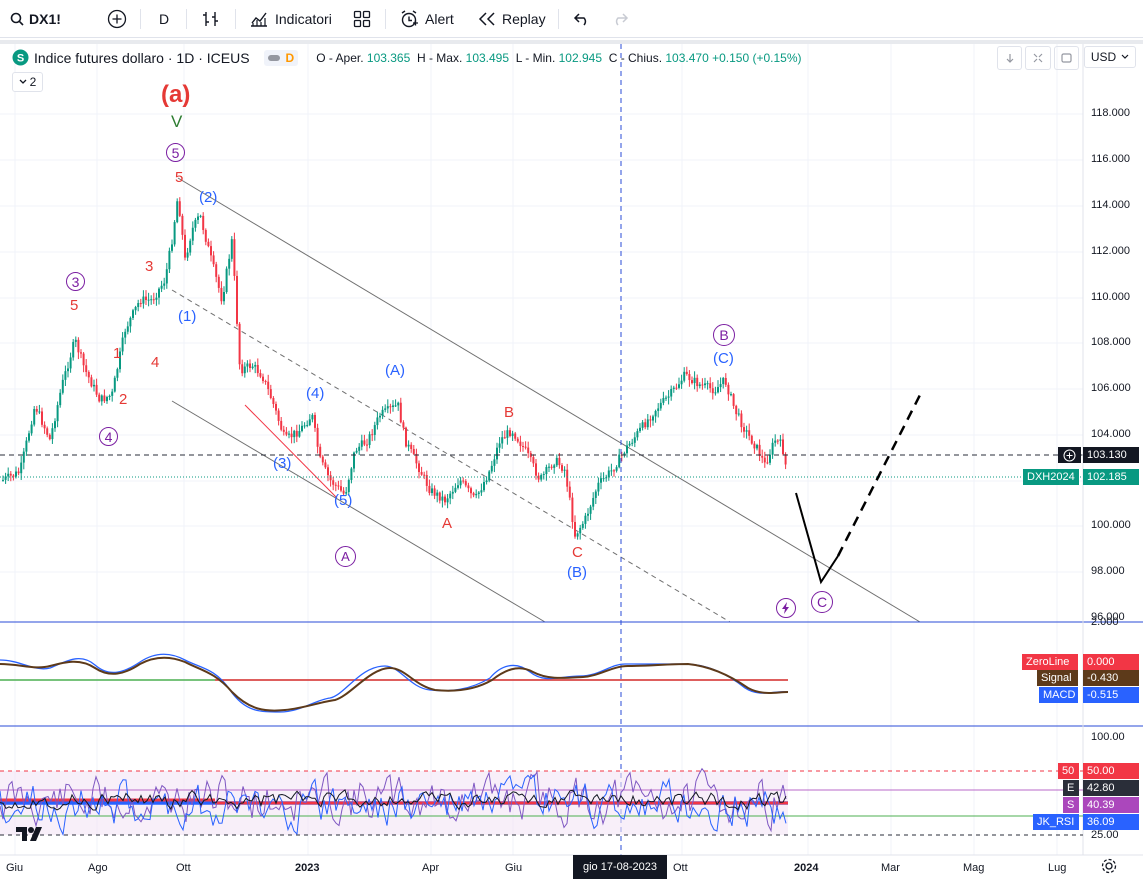 The width and height of the screenshot is (1143, 883). What do you see at coordinates (74, 305) in the screenshot?
I see `wave-label-red-5-left: 5` at bounding box center [74, 305].